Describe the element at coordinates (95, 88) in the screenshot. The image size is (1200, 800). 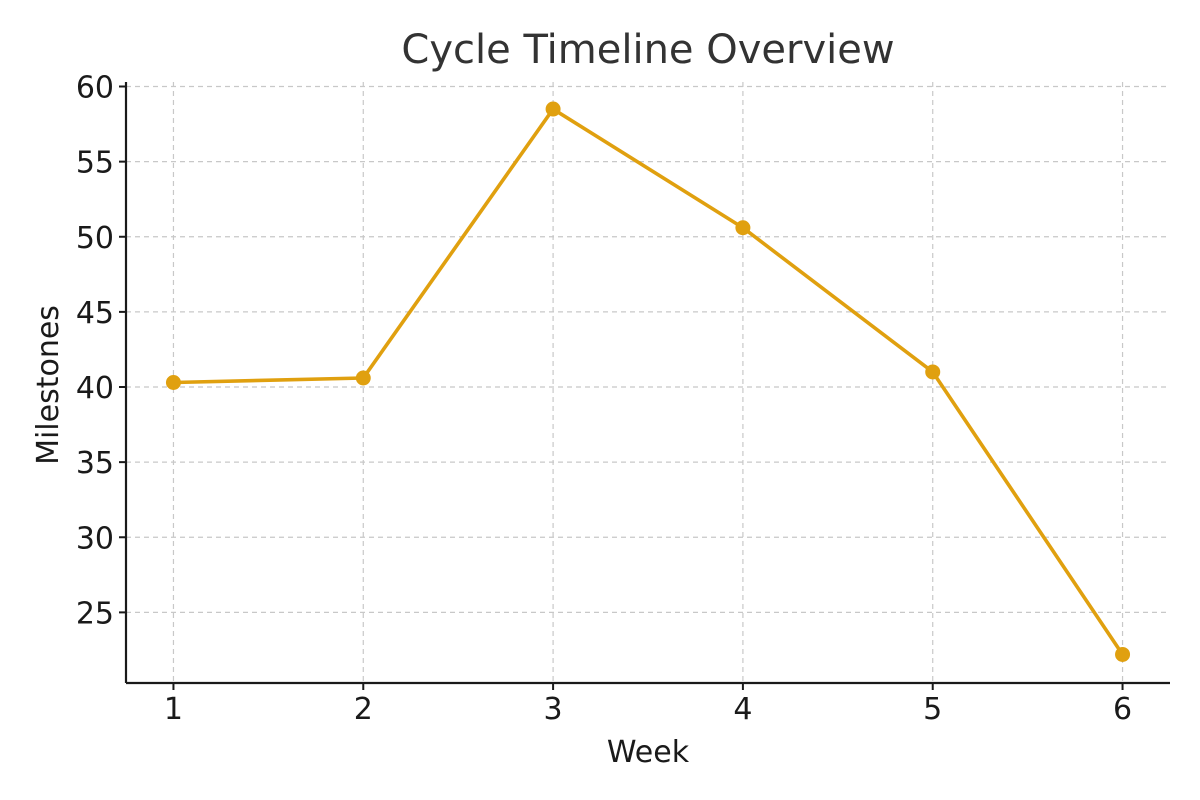
I see `y-tick-label: 60` at that location.